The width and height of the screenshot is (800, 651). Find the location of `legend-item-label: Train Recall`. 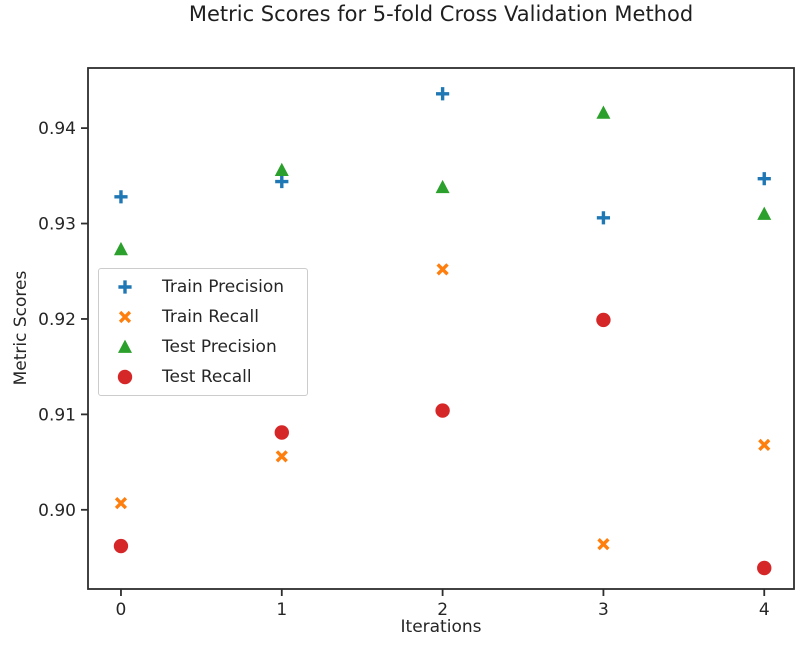

legend-item-label: Train Recall is located at coordinates (210, 317).